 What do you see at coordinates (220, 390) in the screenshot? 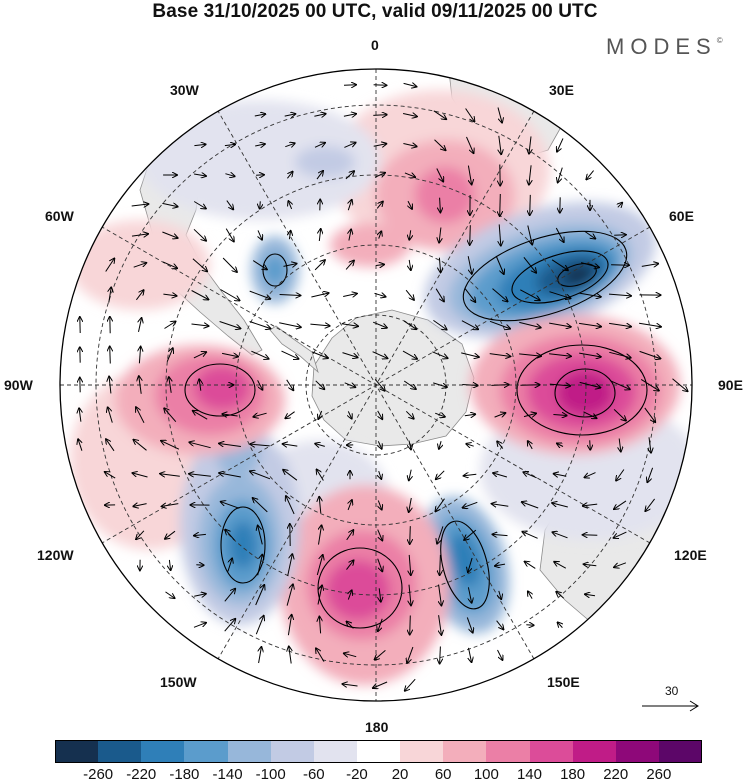
I see `contour-pos-w` at bounding box center [220, 390].